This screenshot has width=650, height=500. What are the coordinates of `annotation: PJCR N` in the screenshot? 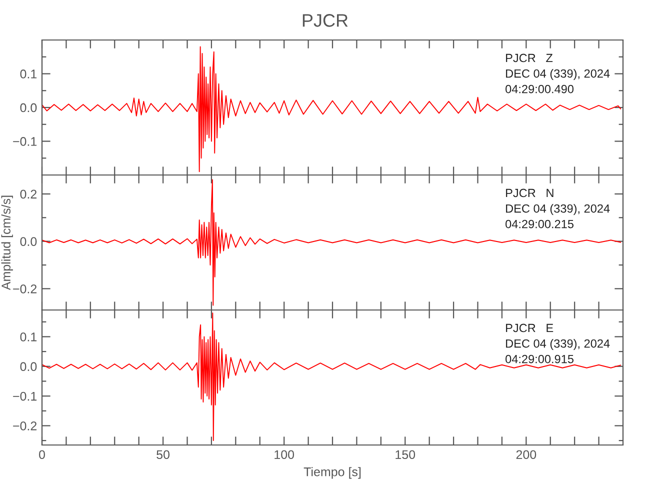 It's located at (530, 193).